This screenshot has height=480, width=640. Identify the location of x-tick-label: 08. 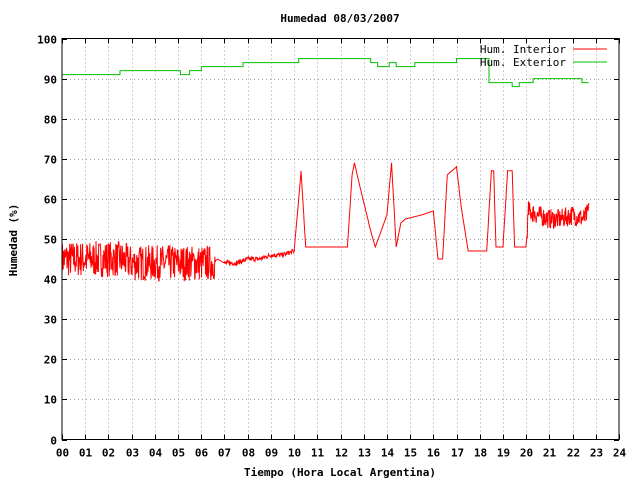
(248, 453).